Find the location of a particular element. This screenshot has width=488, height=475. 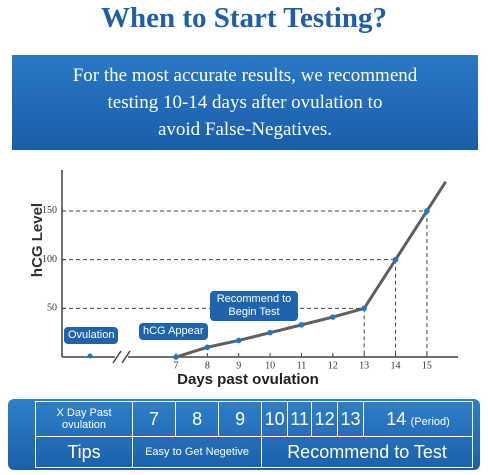

x-tick-label: 15 is located at coordinates (427, 365).